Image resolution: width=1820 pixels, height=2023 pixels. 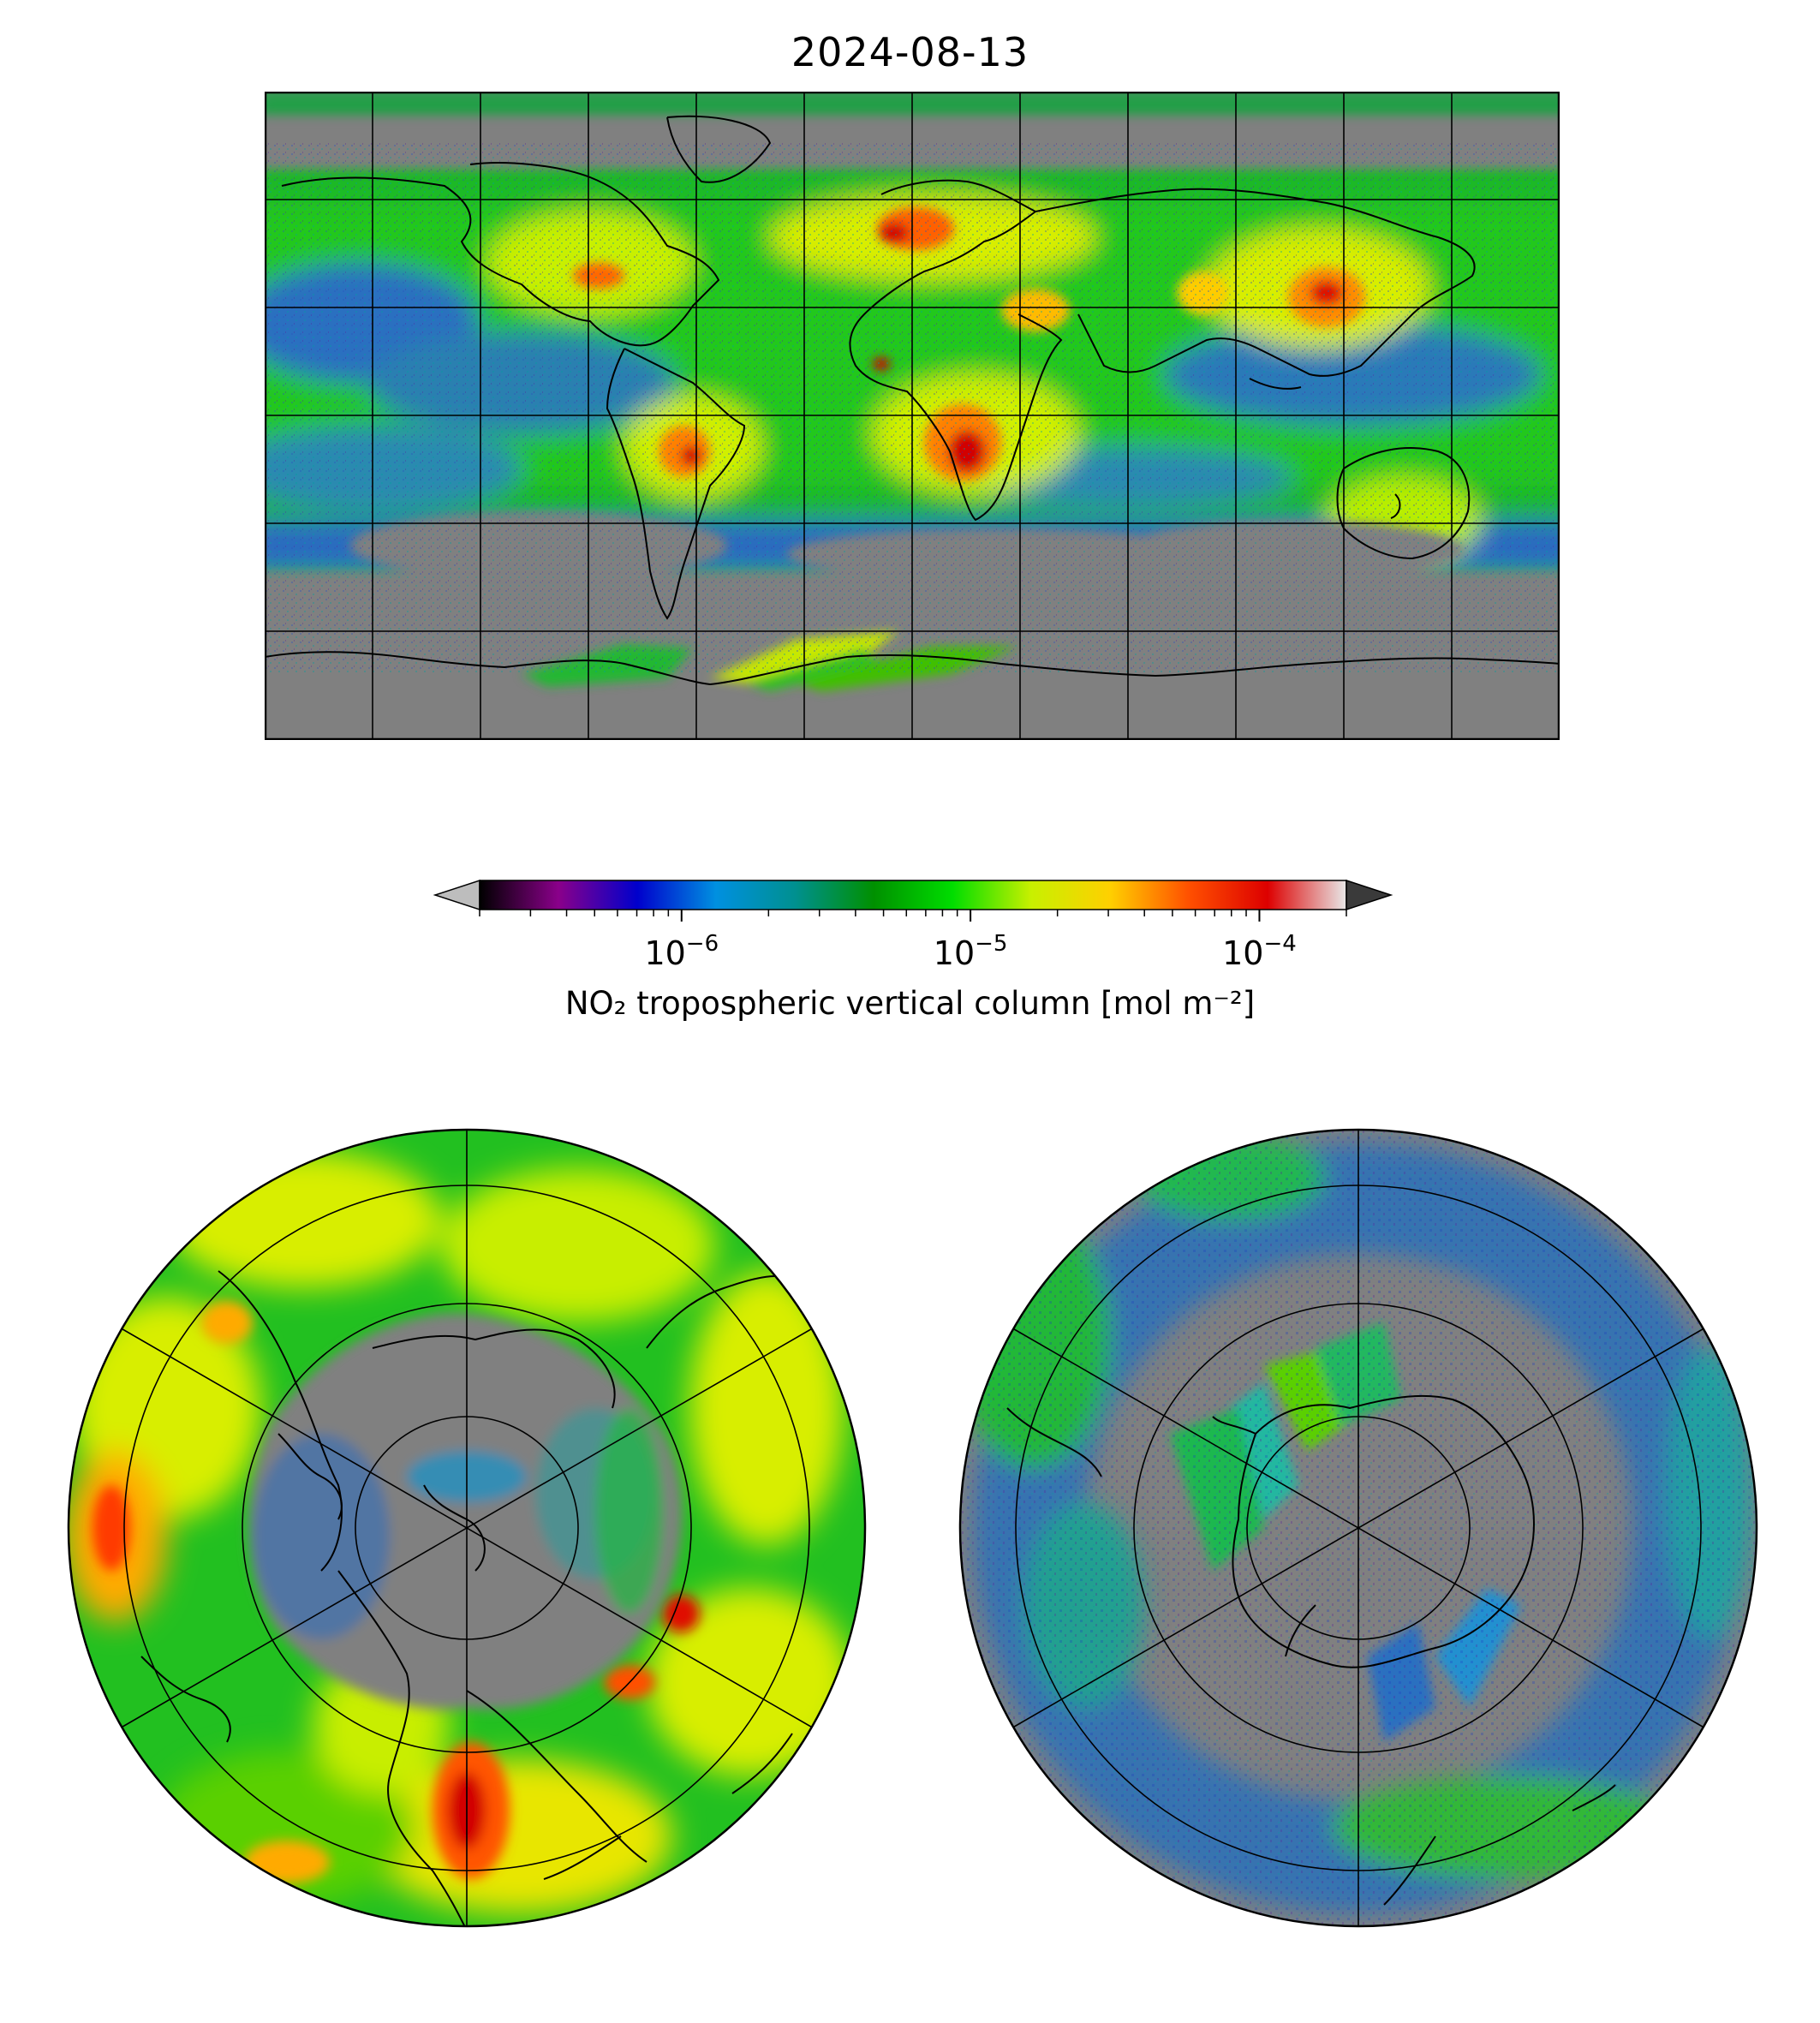 What do you see at coordinates (1369, 895) in the screenshot?
I see `colorbar-over-extend` at bounding box center [1369, 895].